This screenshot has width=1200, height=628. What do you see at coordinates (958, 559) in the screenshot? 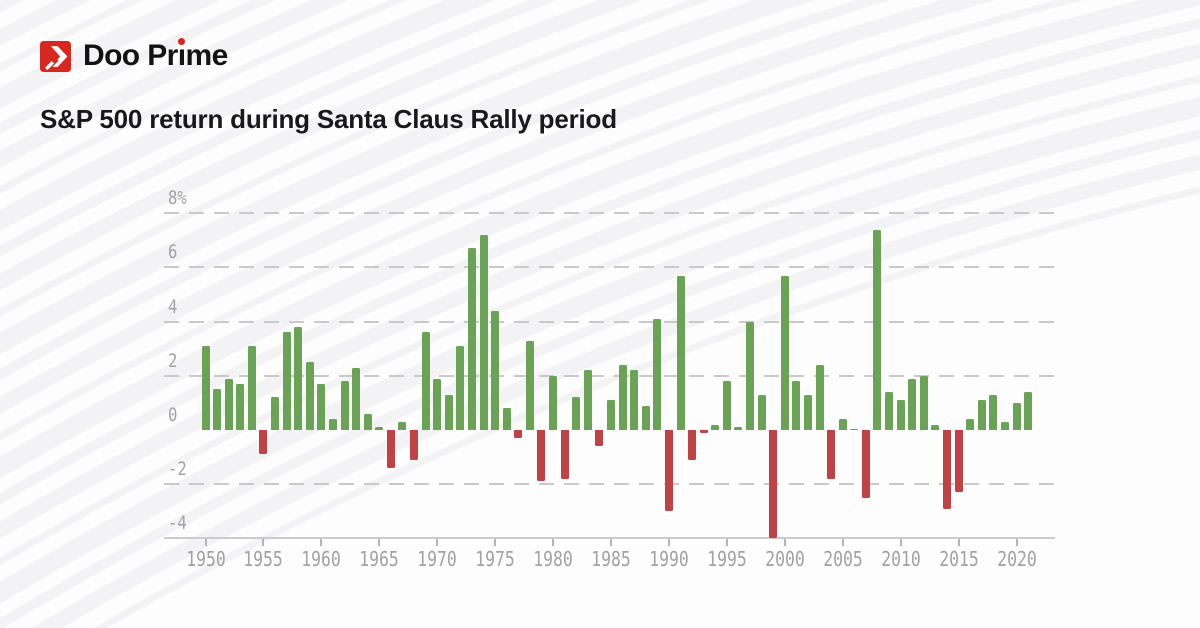
I see `x-tick-label-2015: 2015` at bounding box center [958, 559].